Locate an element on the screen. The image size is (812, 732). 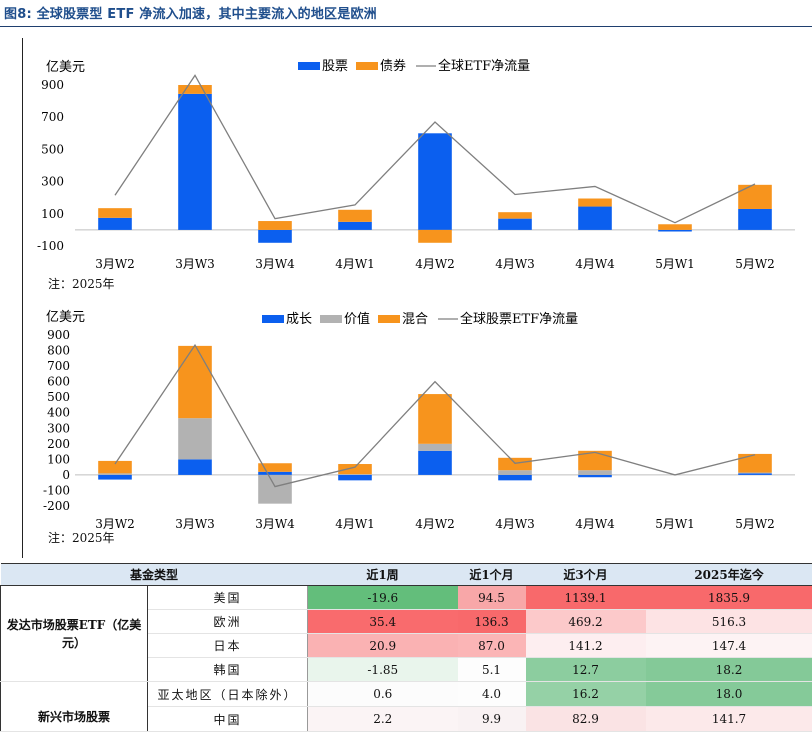
region-cell: 中国 is located at coordinates (228, 719).